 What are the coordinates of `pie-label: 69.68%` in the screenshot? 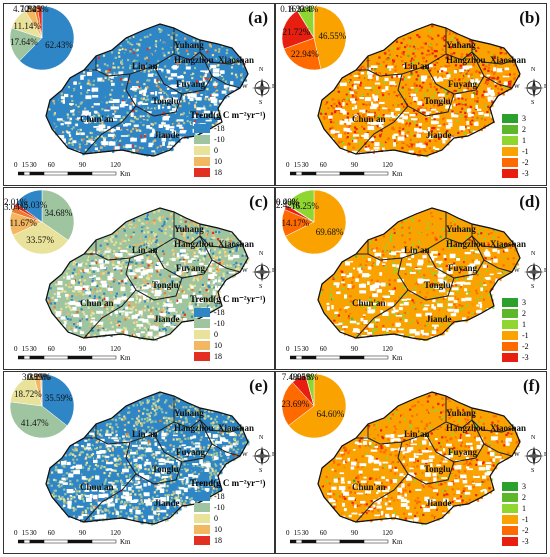 It's located at (329, 231).